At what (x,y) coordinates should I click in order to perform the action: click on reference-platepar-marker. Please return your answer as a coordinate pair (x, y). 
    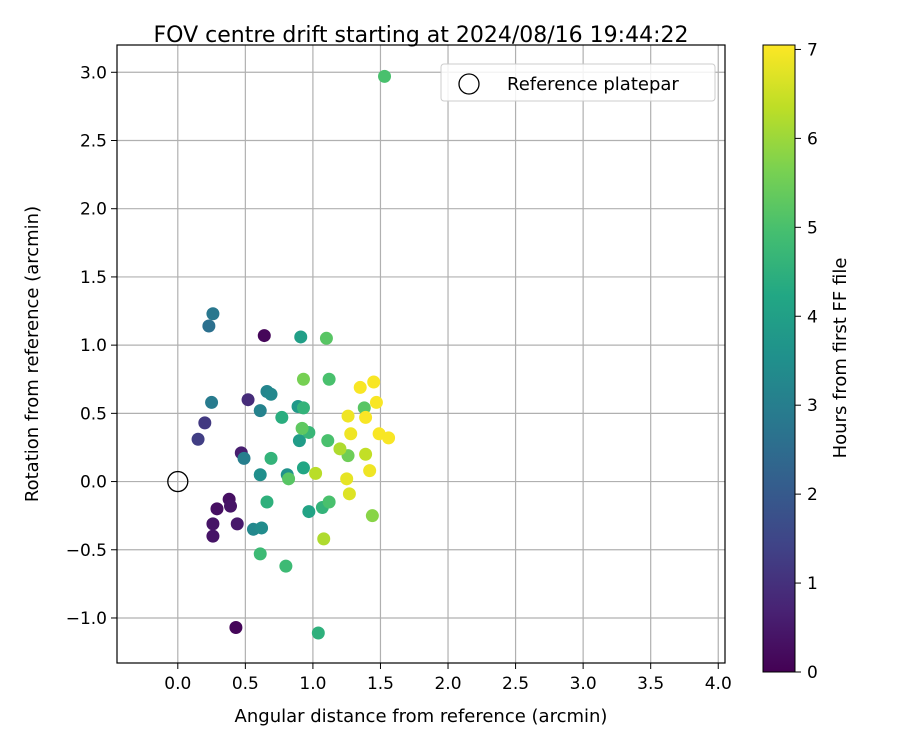
    Looking at the image, I should click on (178, 481).